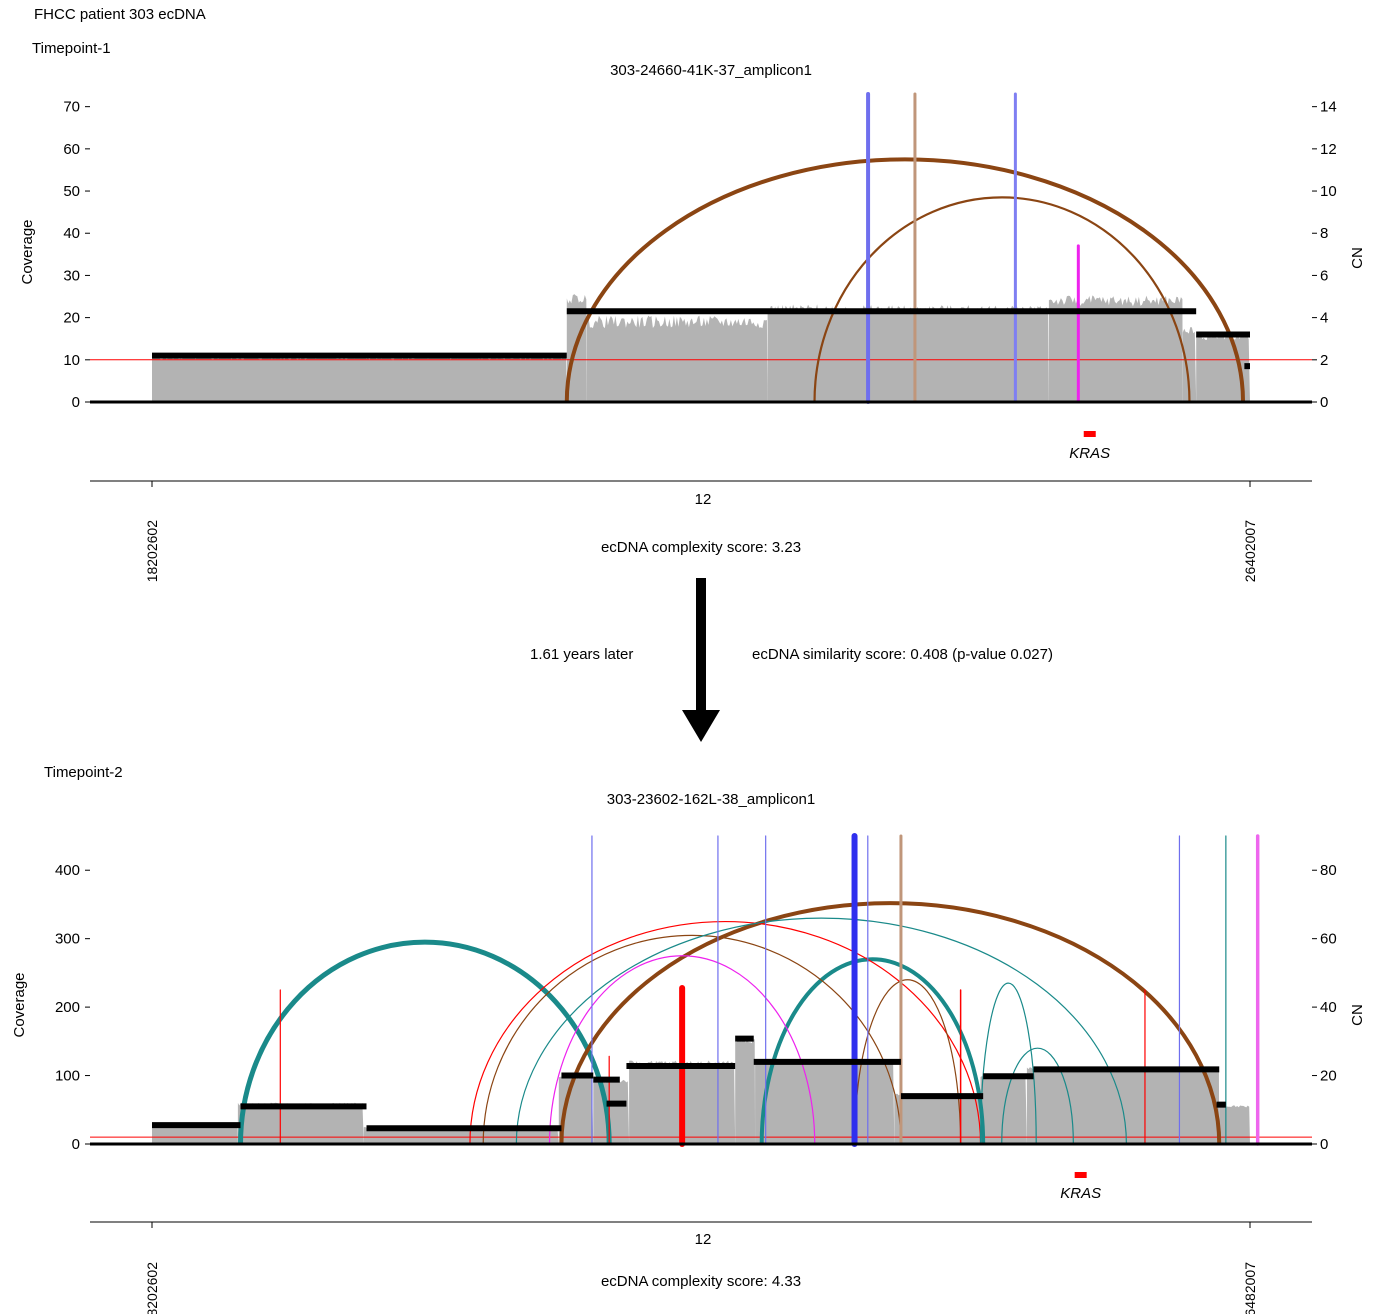  Describe the element at coordinates (1324, 318) in the screenshot. I see `right-tick-label: 4` at that location.